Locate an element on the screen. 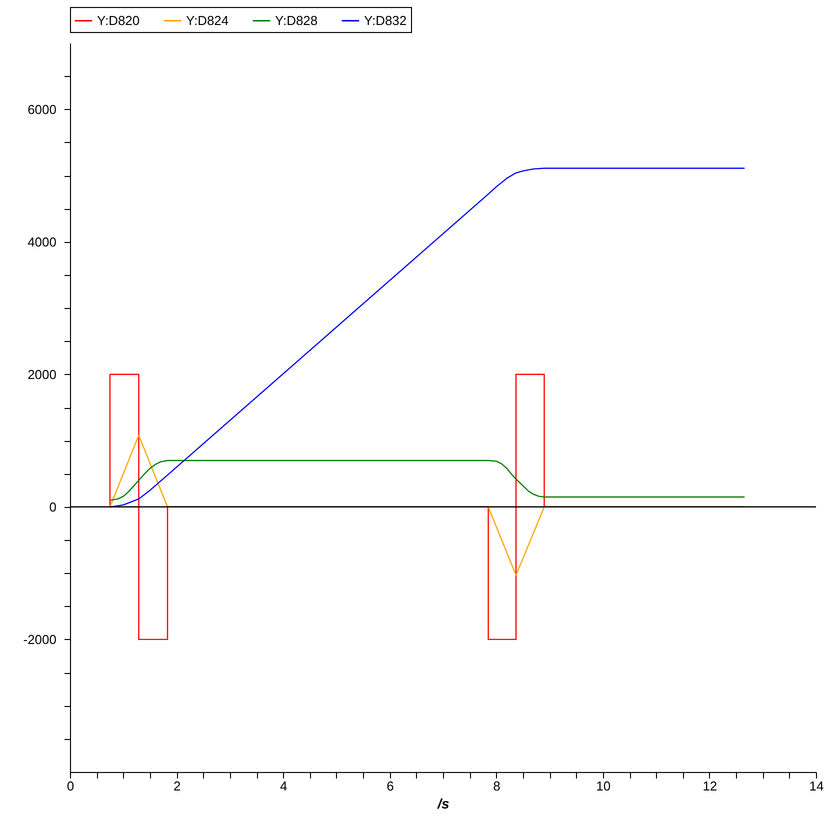 The image size is (840, 840). legend-label: Y:D828 is located at coordinates (296, 20).